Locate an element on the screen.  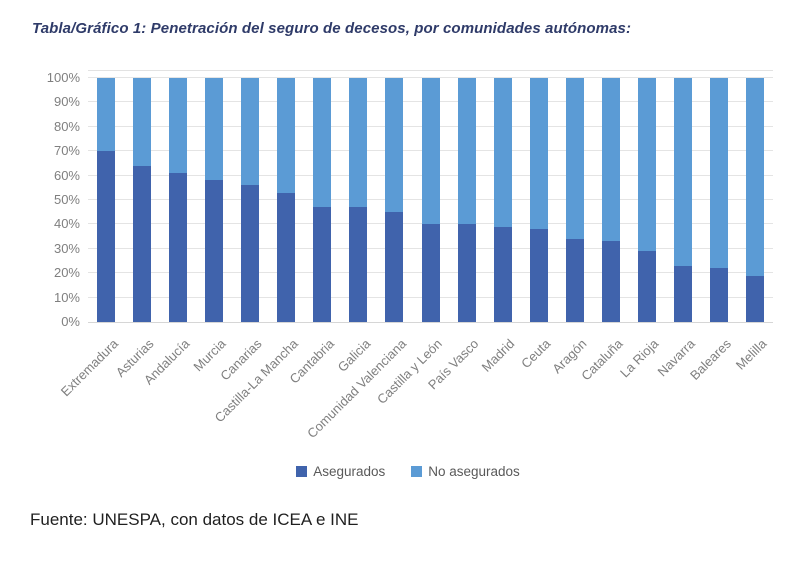
y-tick-60: 60% is located at coordinates (66, 175).